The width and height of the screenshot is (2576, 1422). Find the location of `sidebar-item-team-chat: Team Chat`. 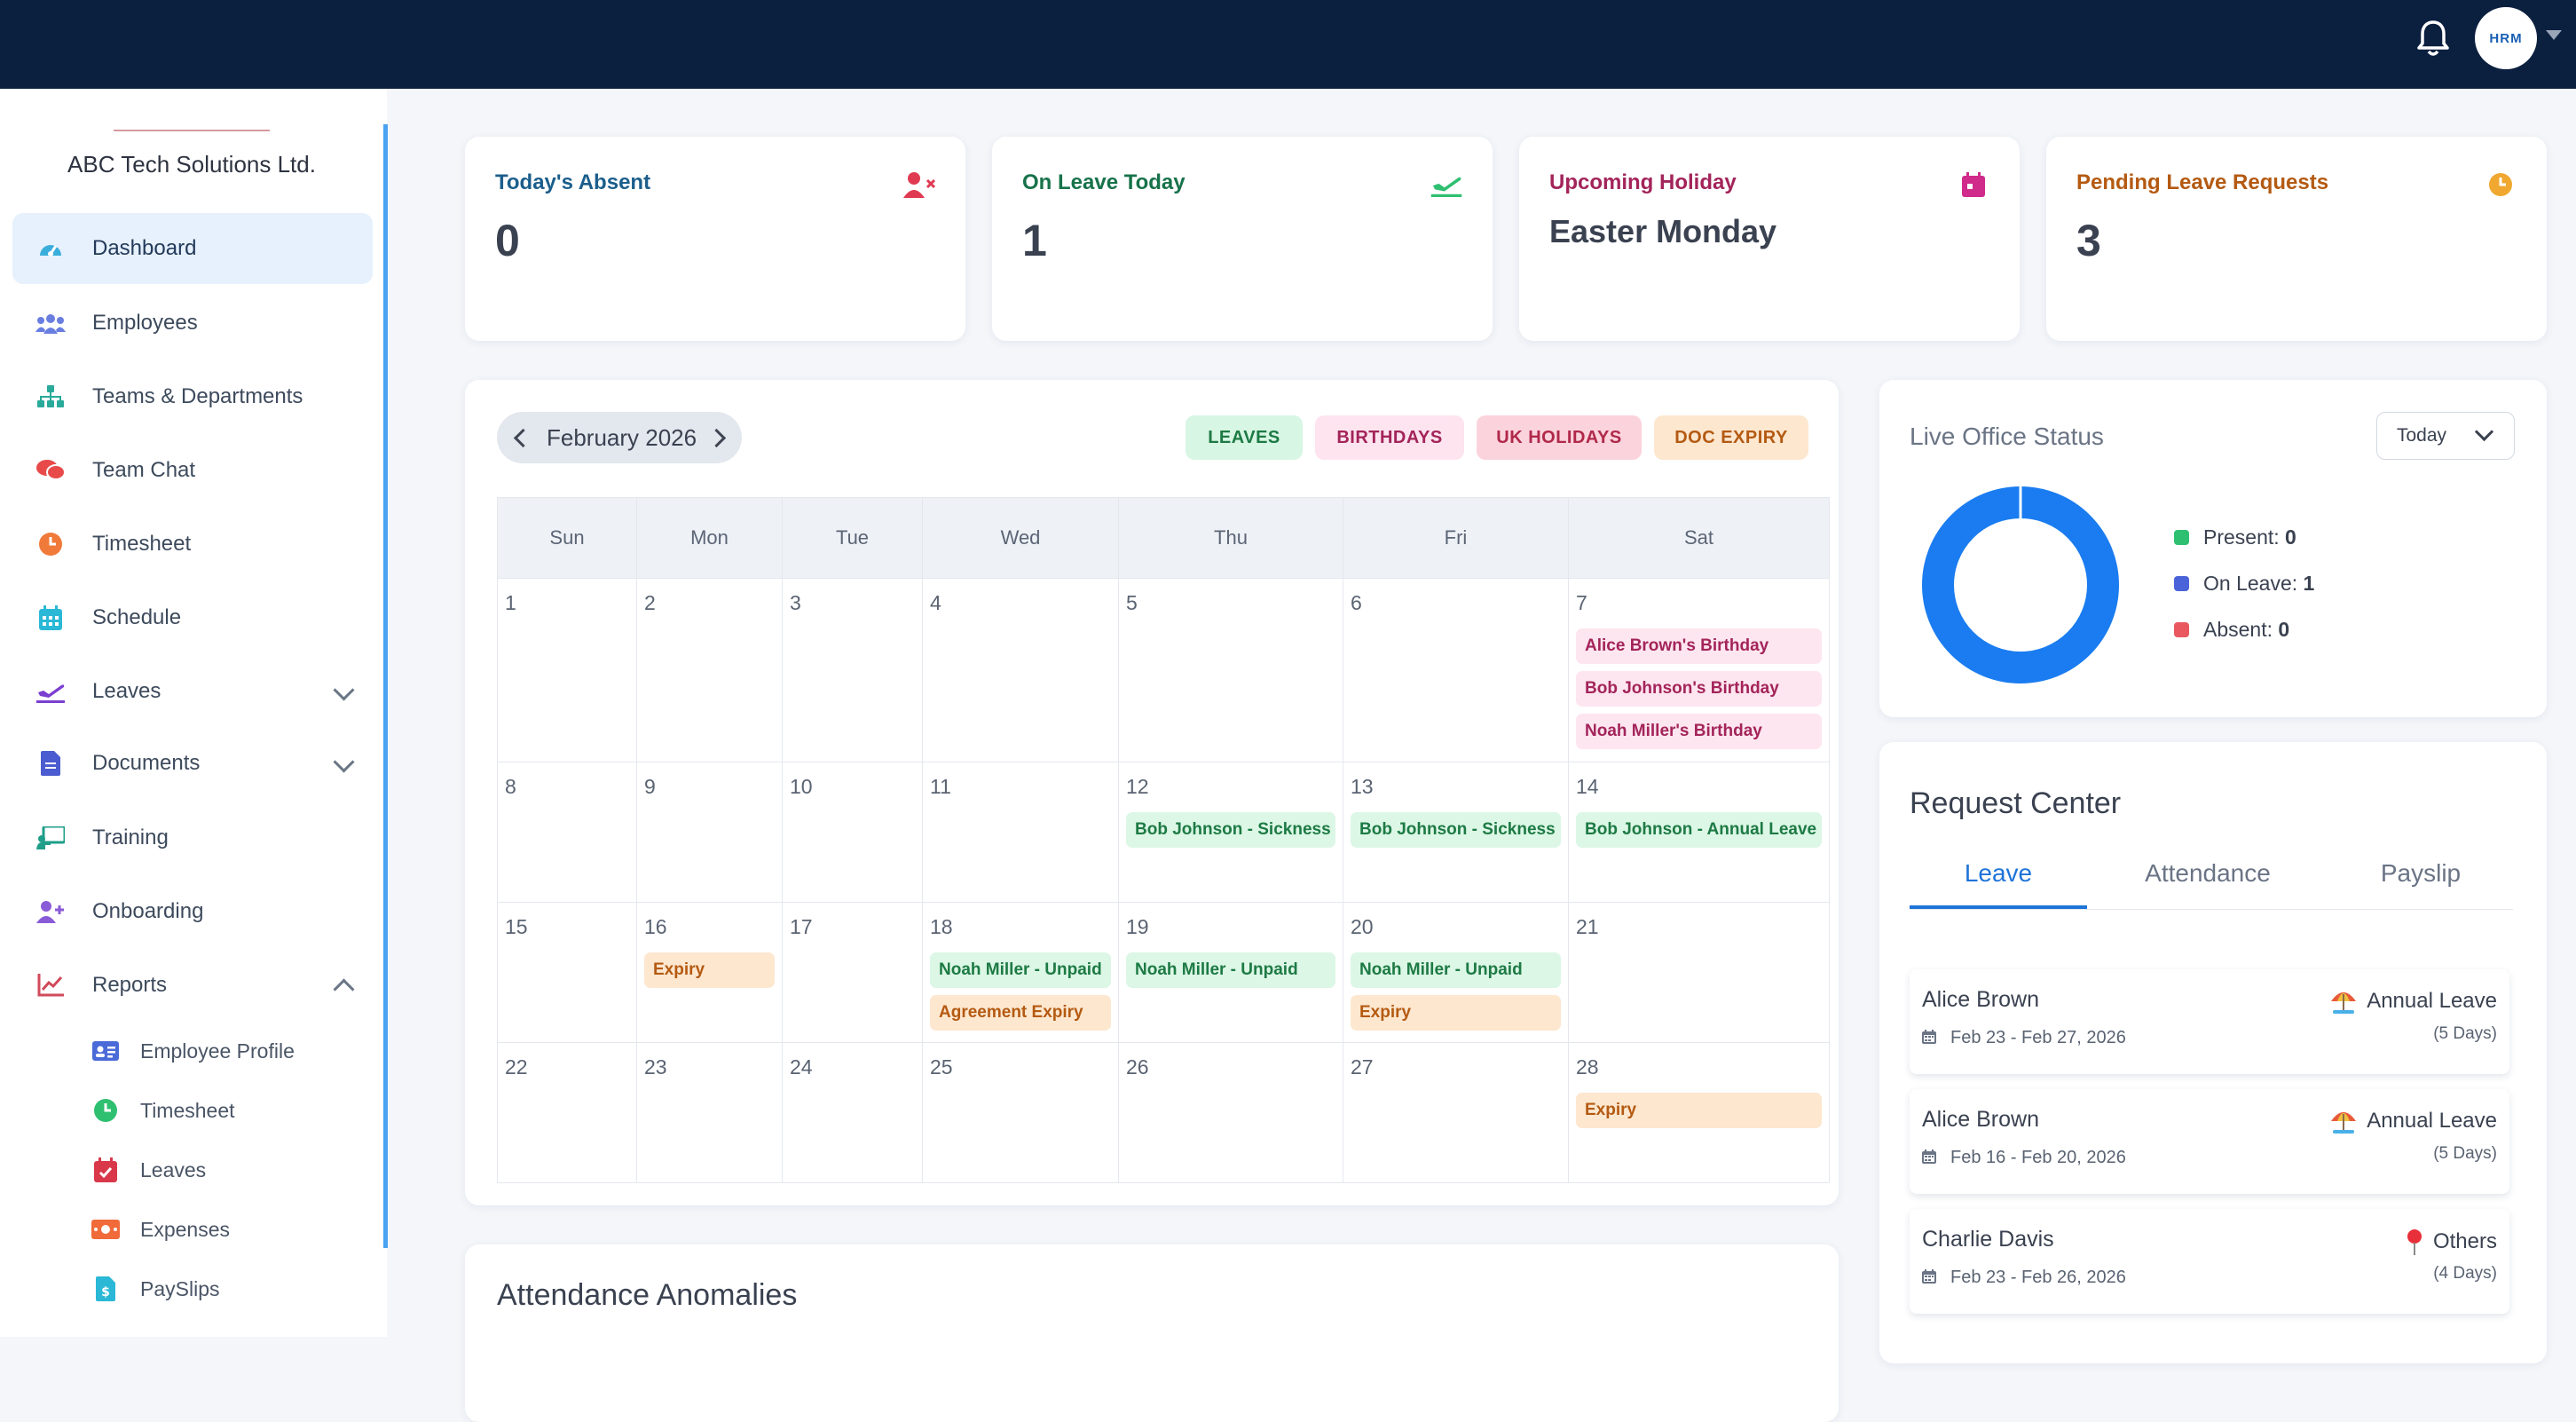

sidebar-item-team-chat: Team Chat is located at coordinates (192, 470).